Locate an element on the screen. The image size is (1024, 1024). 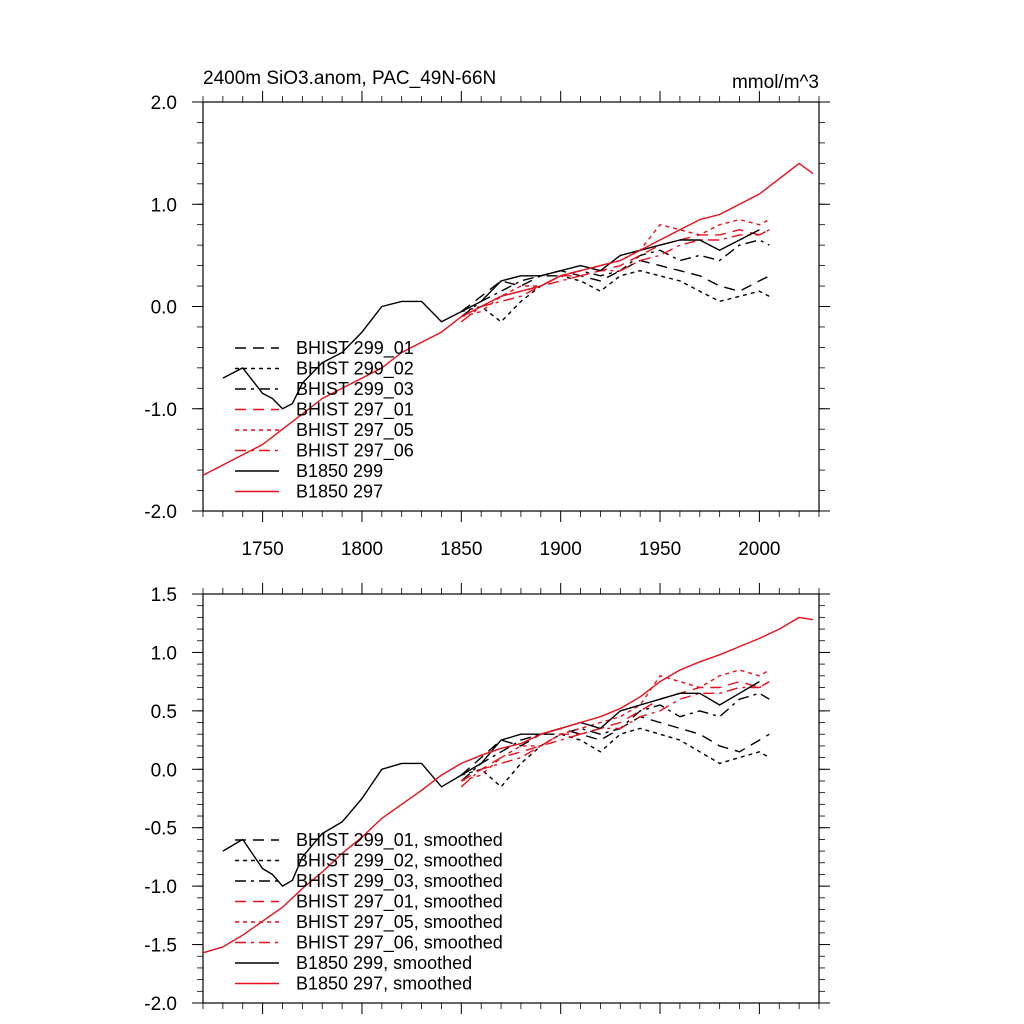
y-tick-label: 2.0 is located at coordinates (164, 103).